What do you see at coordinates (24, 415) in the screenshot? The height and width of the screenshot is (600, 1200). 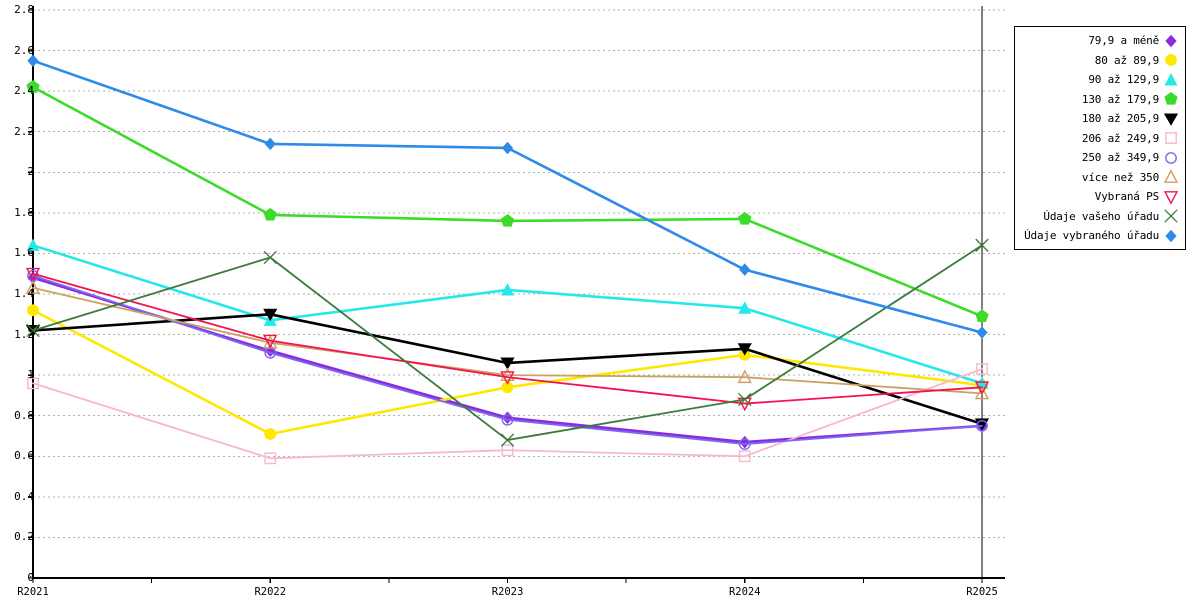 I see `y-axis-tick-label: 0.8` at bounding box center [24, 415].